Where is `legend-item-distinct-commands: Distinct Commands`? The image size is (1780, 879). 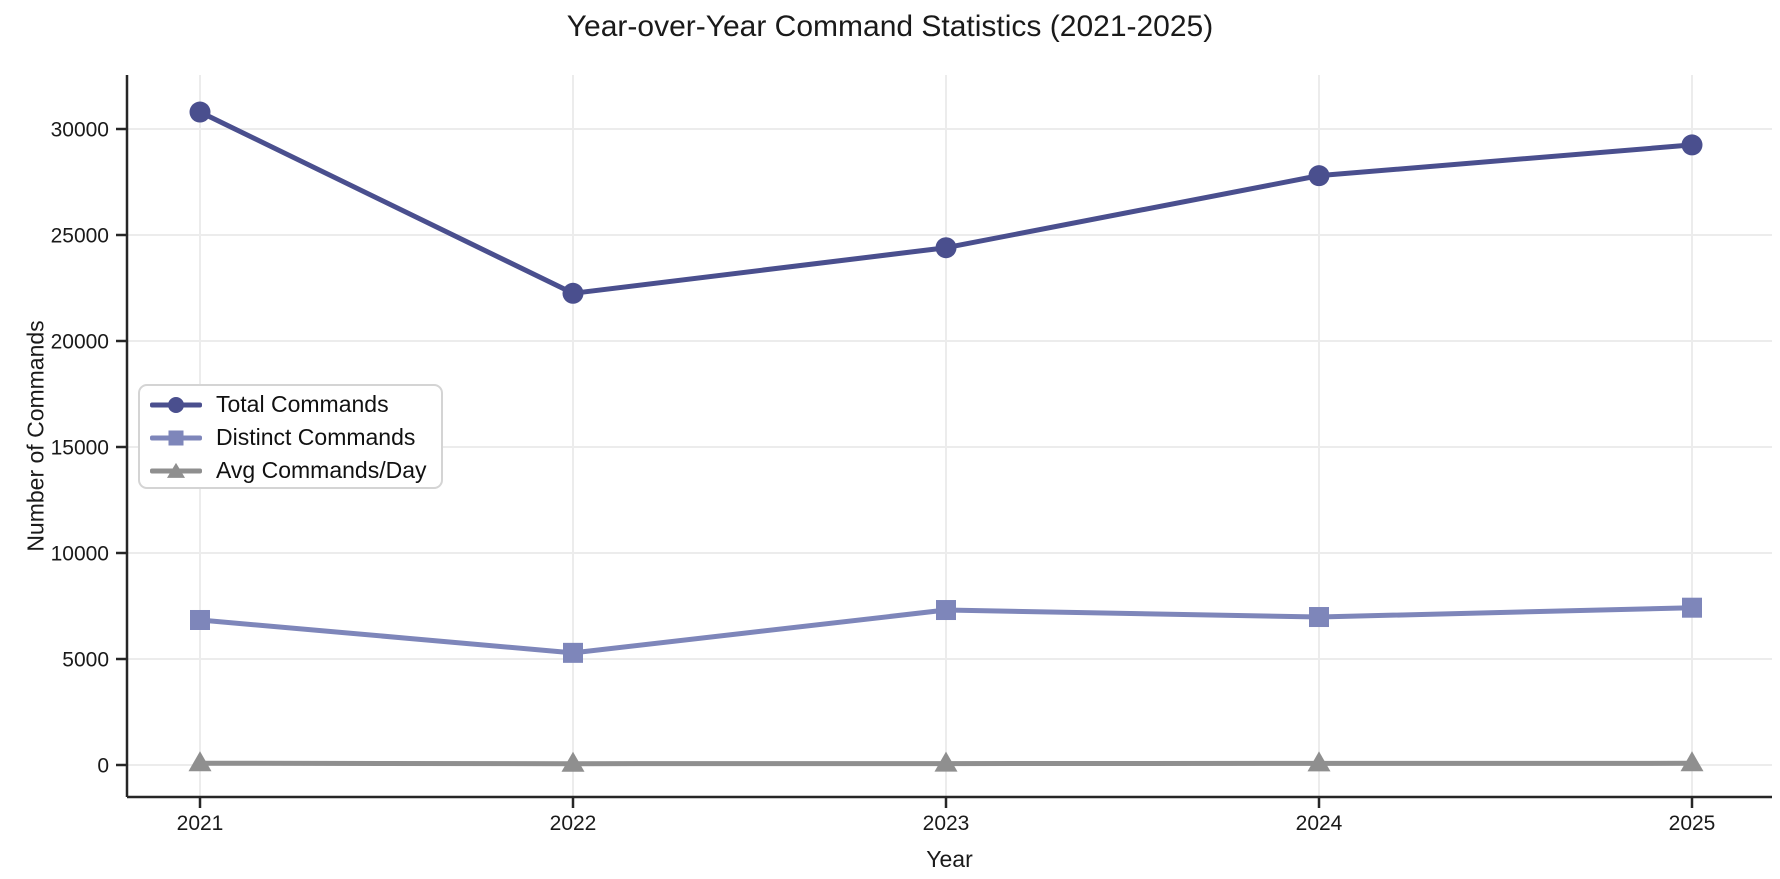 legend-item-distinct-commands: Distinct Commands is located at coordinates (295, 437).